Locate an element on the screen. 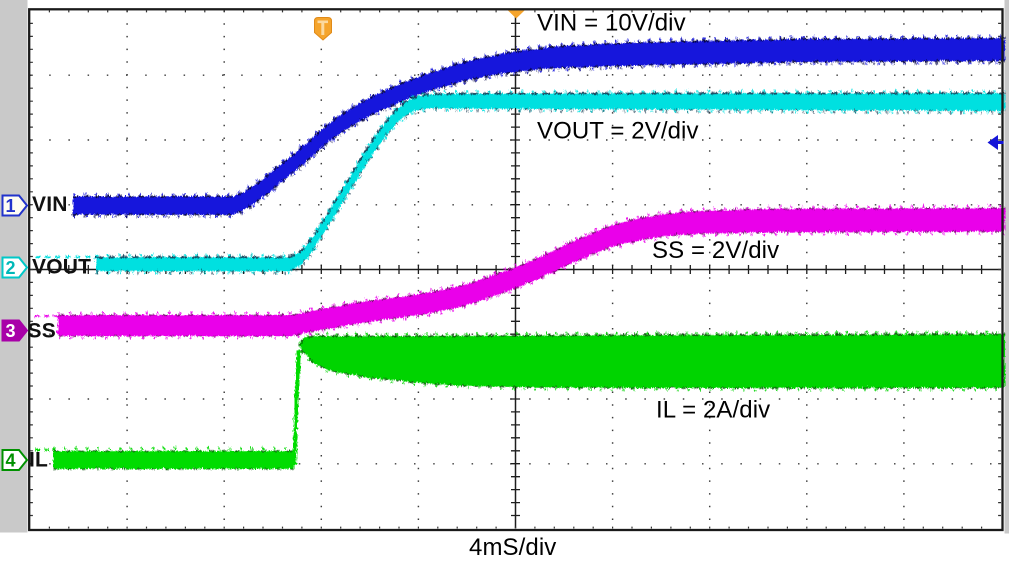 The image size is (1009, 581). svg-text: VOUT is located at coordinates (61, 267).